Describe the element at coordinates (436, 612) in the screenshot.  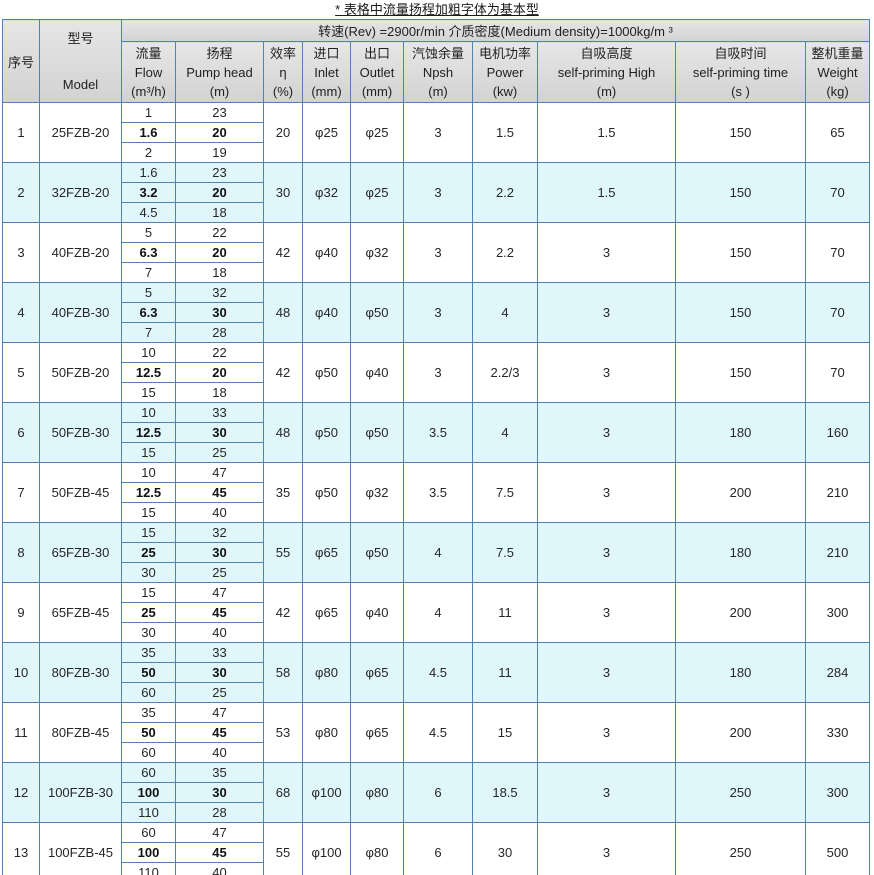
I see `spec-row-group-9: 9 65FZB-45 15 47 42 φ65 φ40 4 11 3 200 300` at that location.